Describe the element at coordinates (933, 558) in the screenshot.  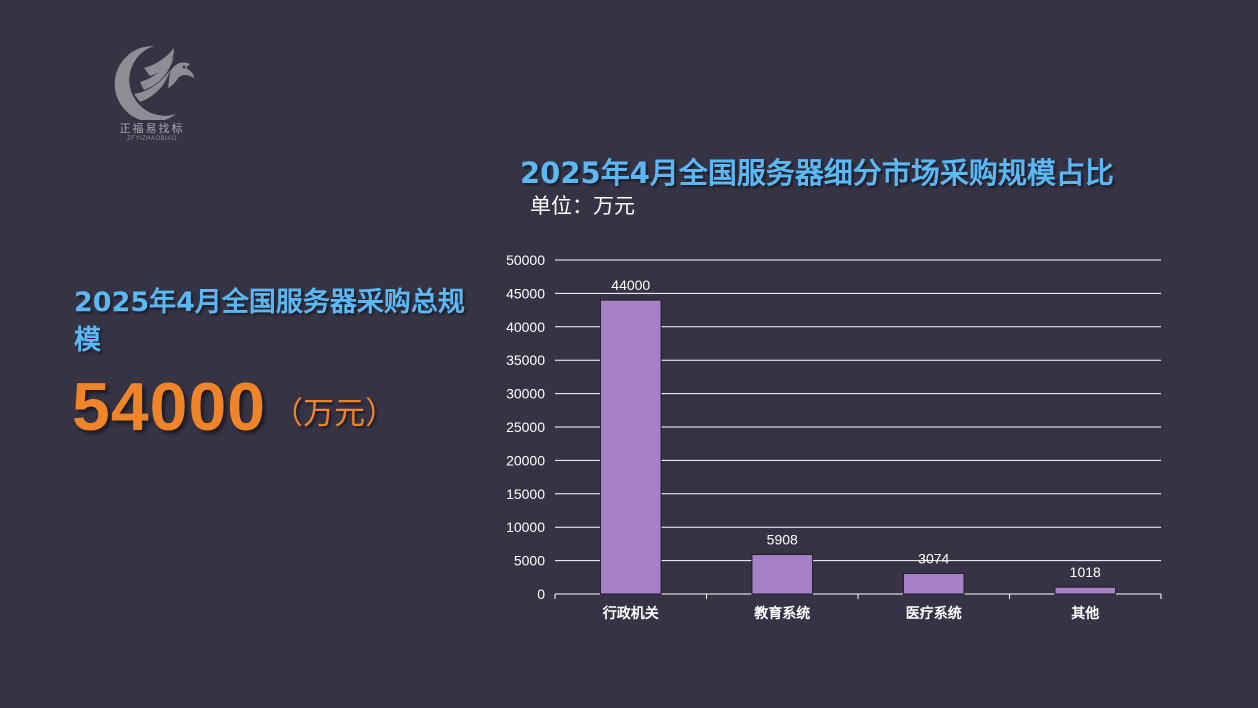
I see `data-label: 3074` at that location.